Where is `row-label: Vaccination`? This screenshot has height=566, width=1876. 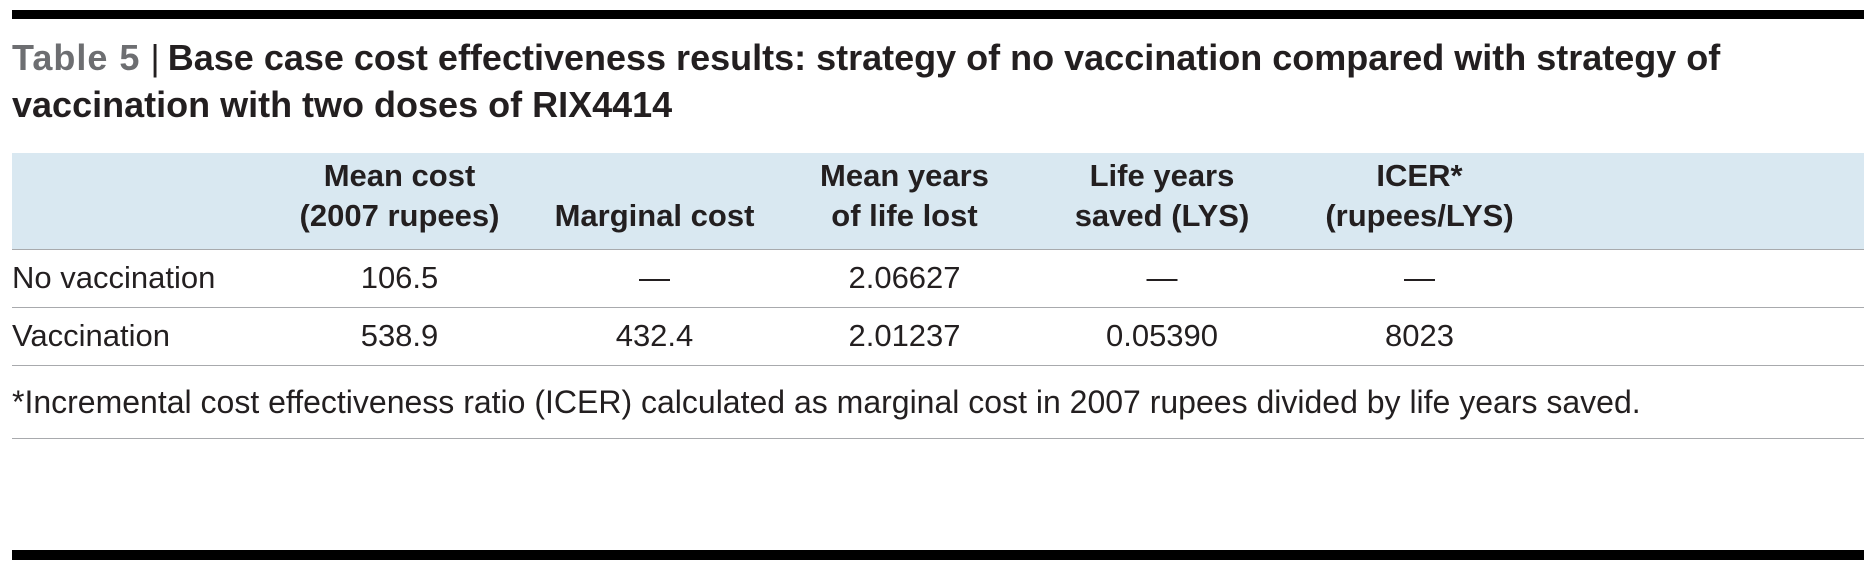
row-label: Vaccination is located at coordinates (91, 336).